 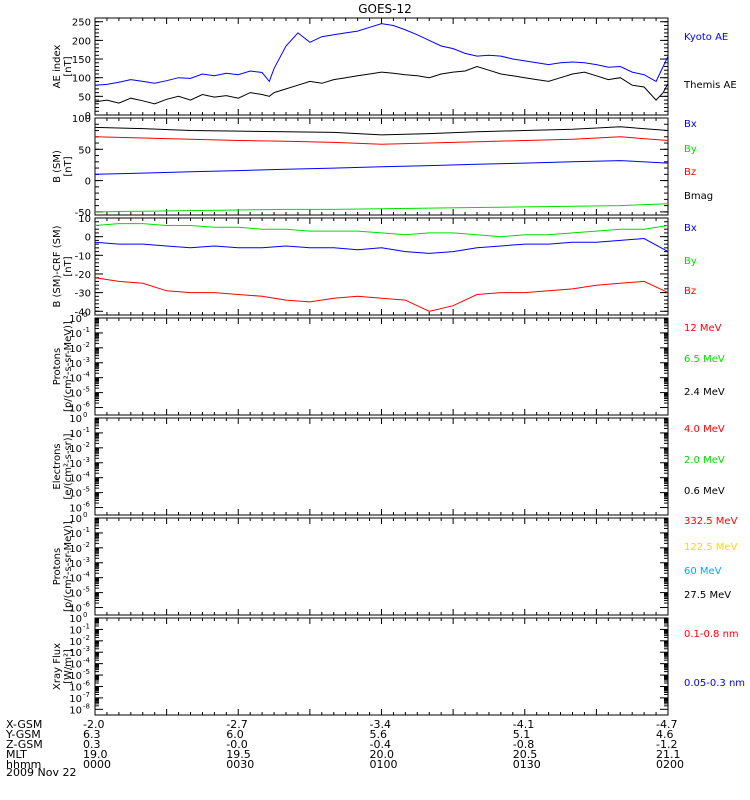 I want to click on footer-value: -2.7, so click(x=237, y=724).